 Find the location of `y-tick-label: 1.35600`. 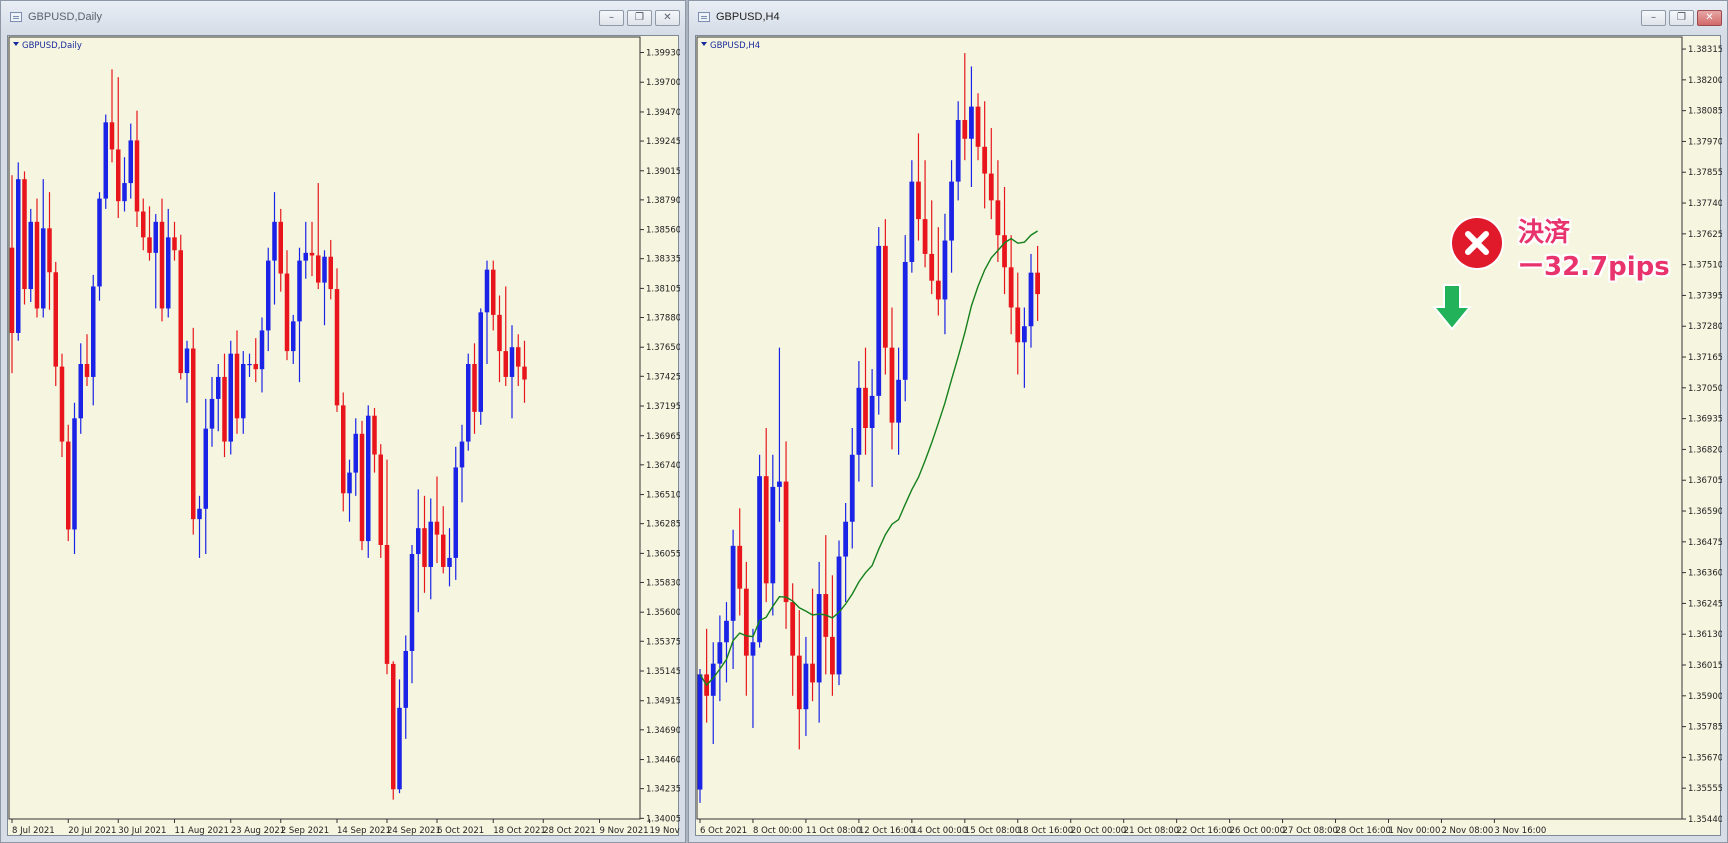

y-tick-label: 1.35600 is located at coordinates (663, 613).